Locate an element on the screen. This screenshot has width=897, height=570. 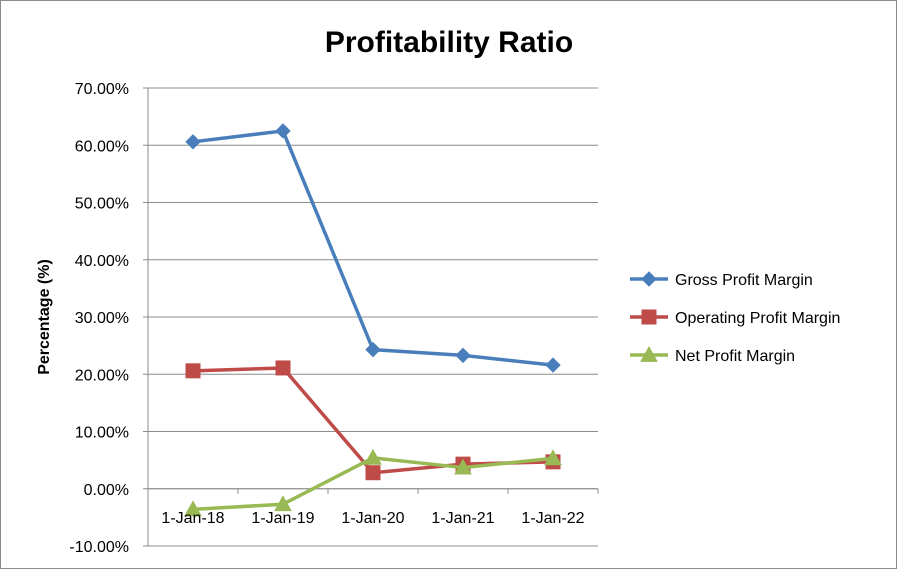
y-tick-label: 30.00% is located at coordinates (102, 318).